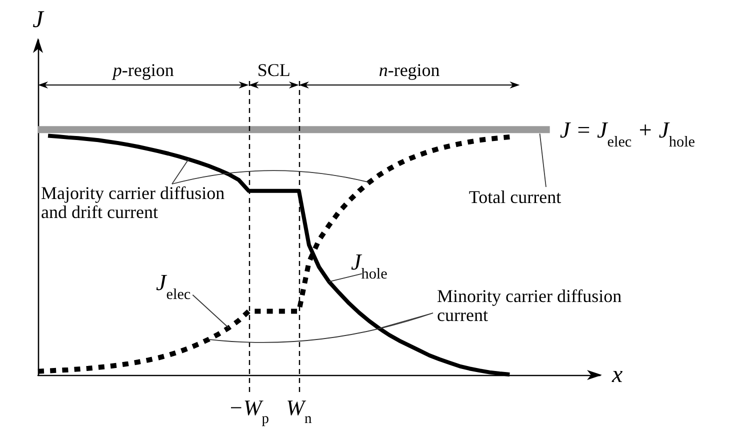  What do you see at coordinates (369, 266) in the screenshot?
I see `series-label: J$_{hole}$` at bounding box center [369, 266].